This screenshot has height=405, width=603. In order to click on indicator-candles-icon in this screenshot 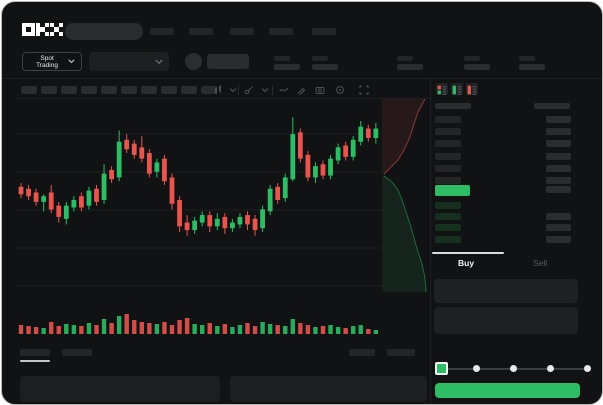, I will do `click(218, 90)`.